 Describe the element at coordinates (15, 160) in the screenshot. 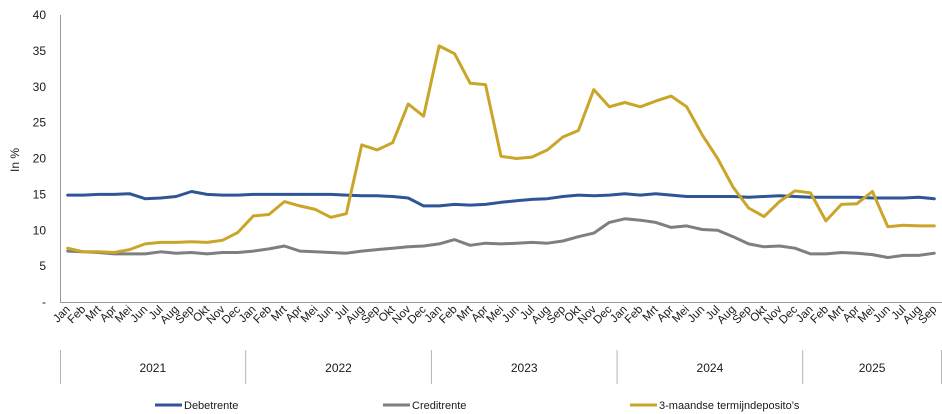

I see `y-axis-label: In %` at that location.